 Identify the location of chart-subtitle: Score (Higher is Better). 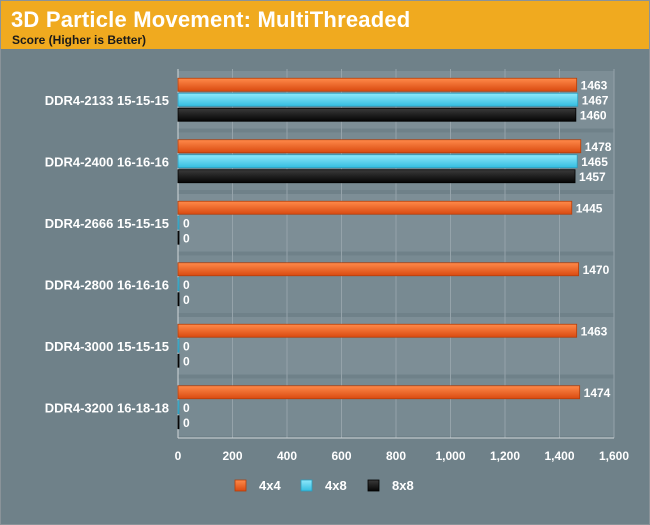
(79, 40).